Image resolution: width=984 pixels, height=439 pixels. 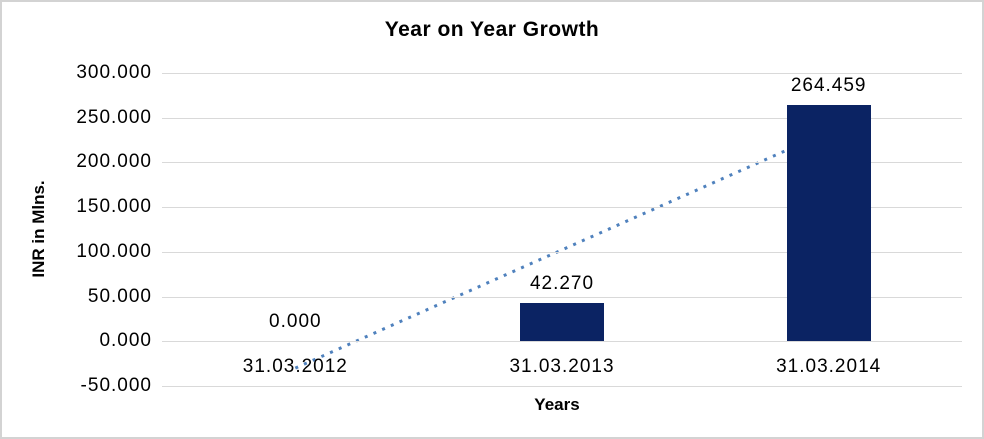 What do you see at coordinates (114, 117) in the screenshot?
I see `y-tick-label: 250.000` at bounding box center [114, 117].